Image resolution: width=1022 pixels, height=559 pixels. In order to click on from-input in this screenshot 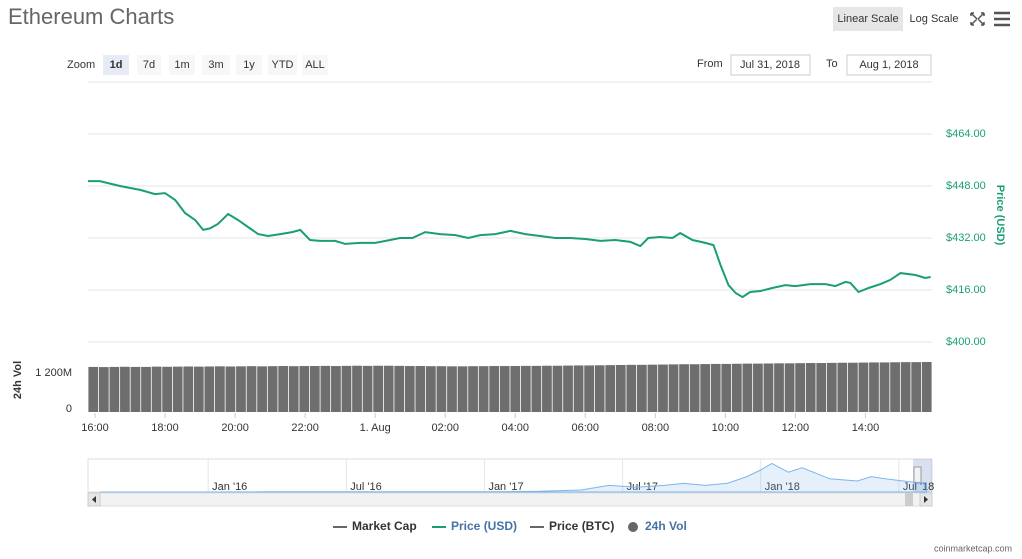, I will do `click(770, 65)`.